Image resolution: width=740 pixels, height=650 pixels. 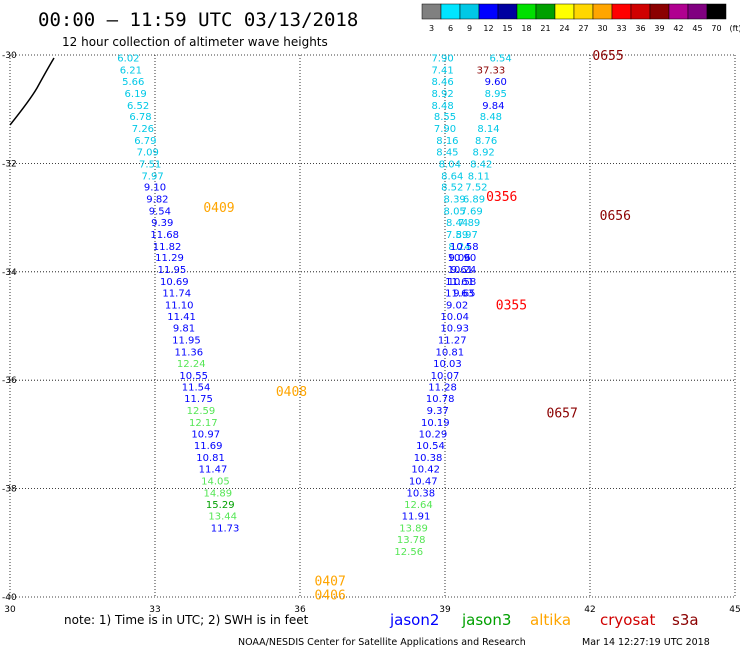 I want to click on legend-label-15: 70, so click(x=716, y=28).